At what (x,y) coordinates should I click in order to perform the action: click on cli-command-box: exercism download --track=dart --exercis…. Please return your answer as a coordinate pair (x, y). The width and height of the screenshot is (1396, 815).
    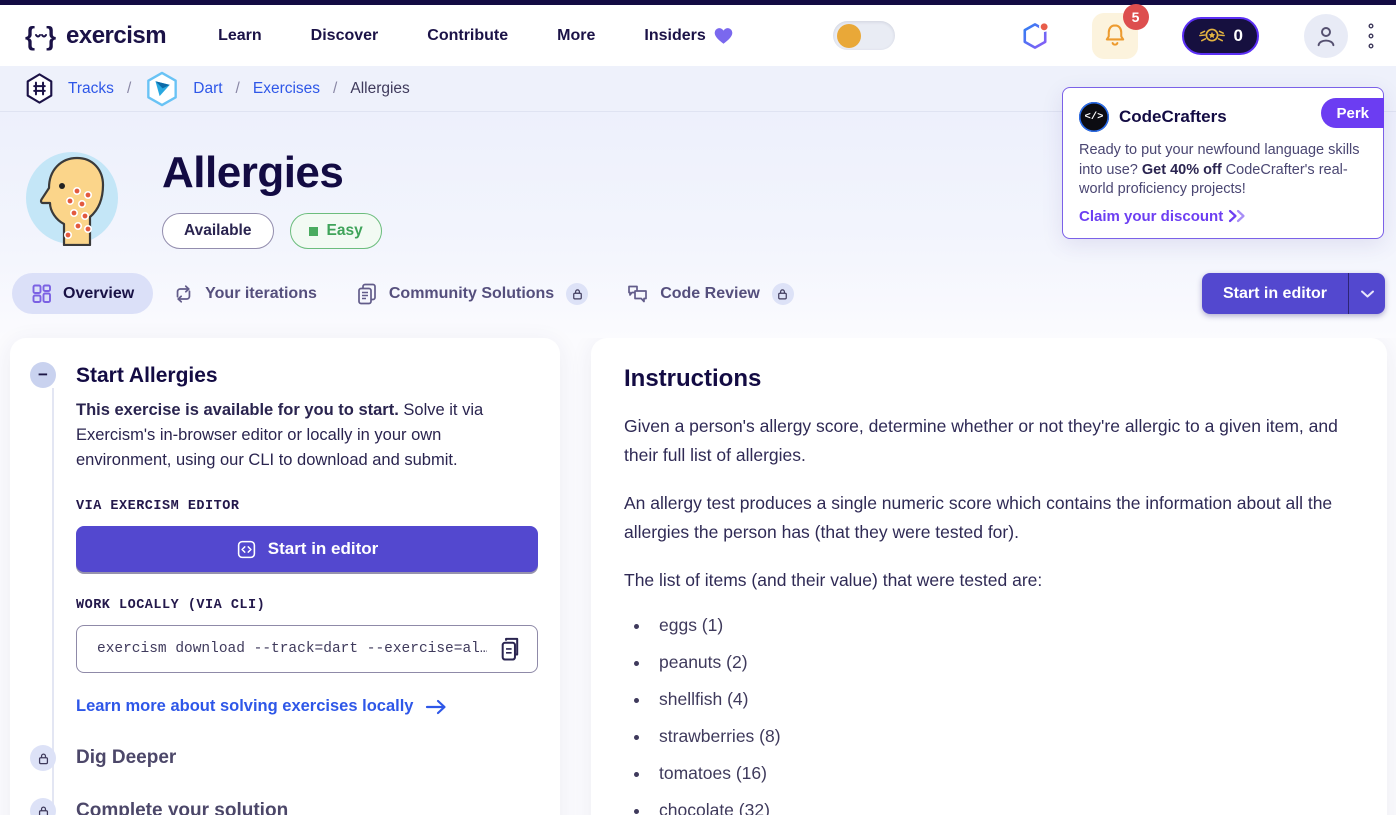
    Looking at the image, I should click on (307, 649).